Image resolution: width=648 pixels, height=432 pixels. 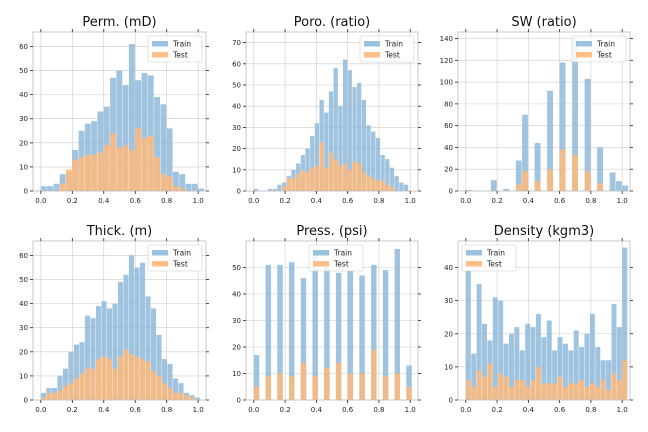 I want to click on y-tick-label: 80, so click(x=448, y=104).